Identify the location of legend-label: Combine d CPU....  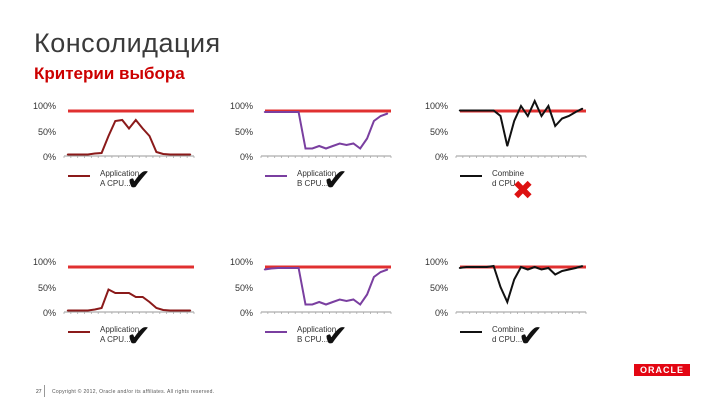
(522, 179).